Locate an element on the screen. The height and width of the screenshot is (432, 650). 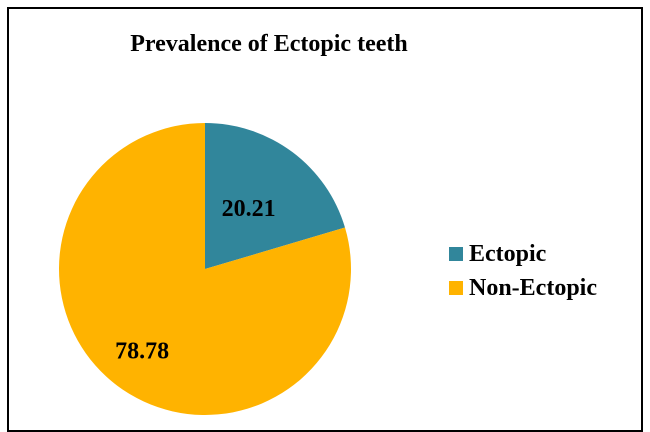
pie-slice-ectopic is located at coordinates (275, 196).